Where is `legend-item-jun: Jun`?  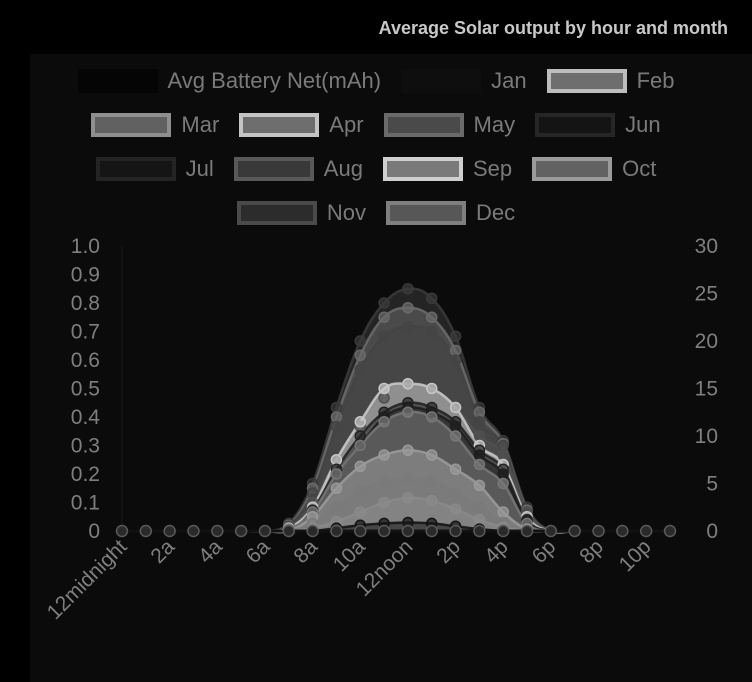
legend-item-jun: Jun is located at coordinates (598, 125).